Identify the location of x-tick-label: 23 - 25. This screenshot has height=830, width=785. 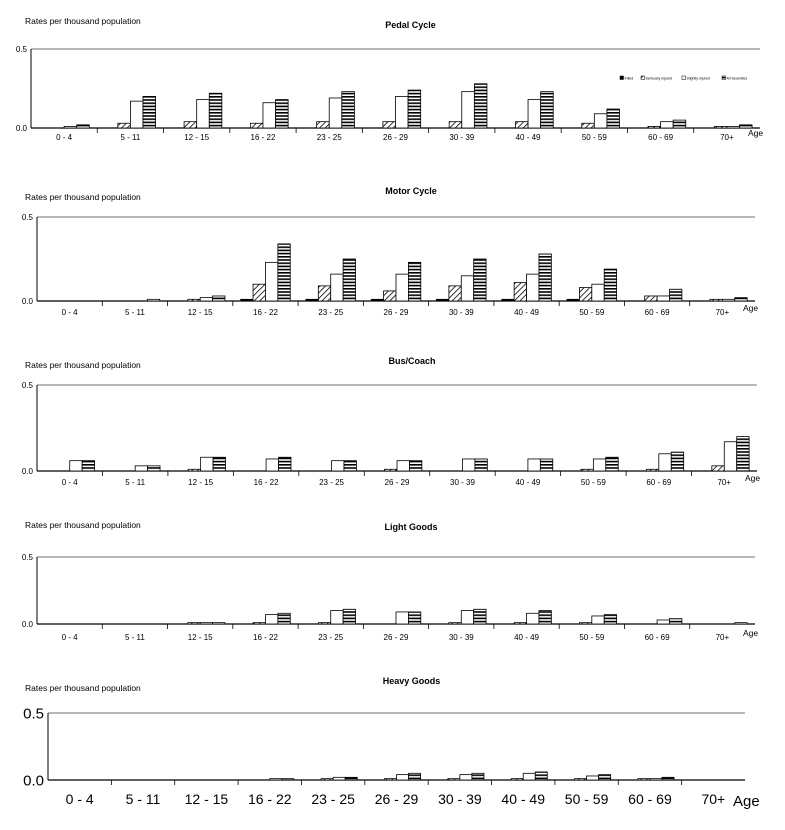
(330, 312).